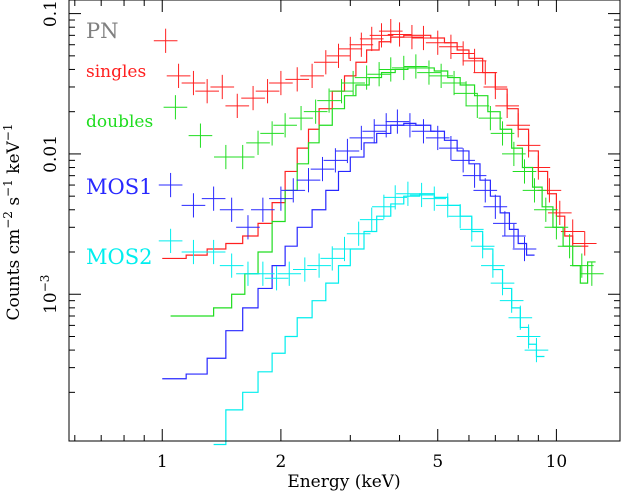 The width and height of the screenshot is (622, 493). Describe the element at coordinates (280, 462) in the screenshot. I see `x-tick-label: 2` at that location.